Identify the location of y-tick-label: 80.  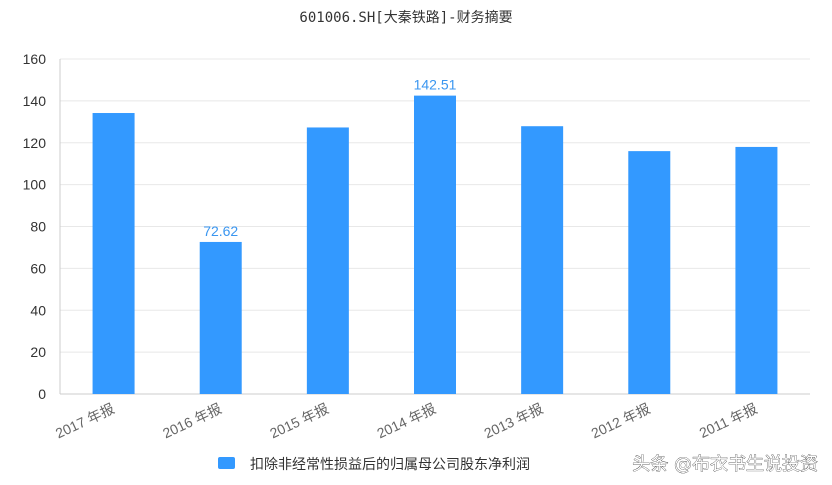
(38, 227).